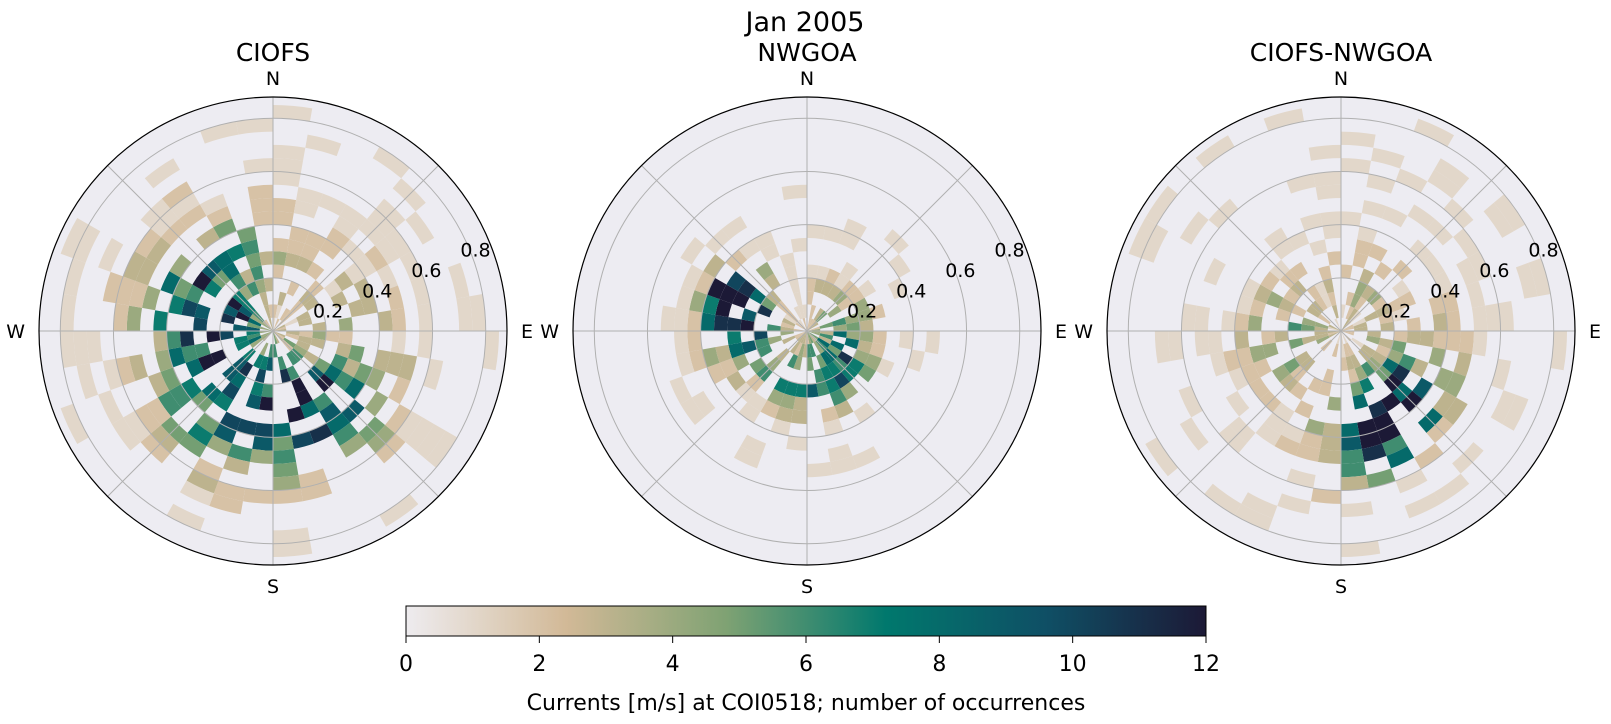 Image resolution: width=1611 pixels, height=724 pixels. Describe the element at coordinates (1009, 251) in the screenshot. I see `radial-tick-label: 0.8` at that location.